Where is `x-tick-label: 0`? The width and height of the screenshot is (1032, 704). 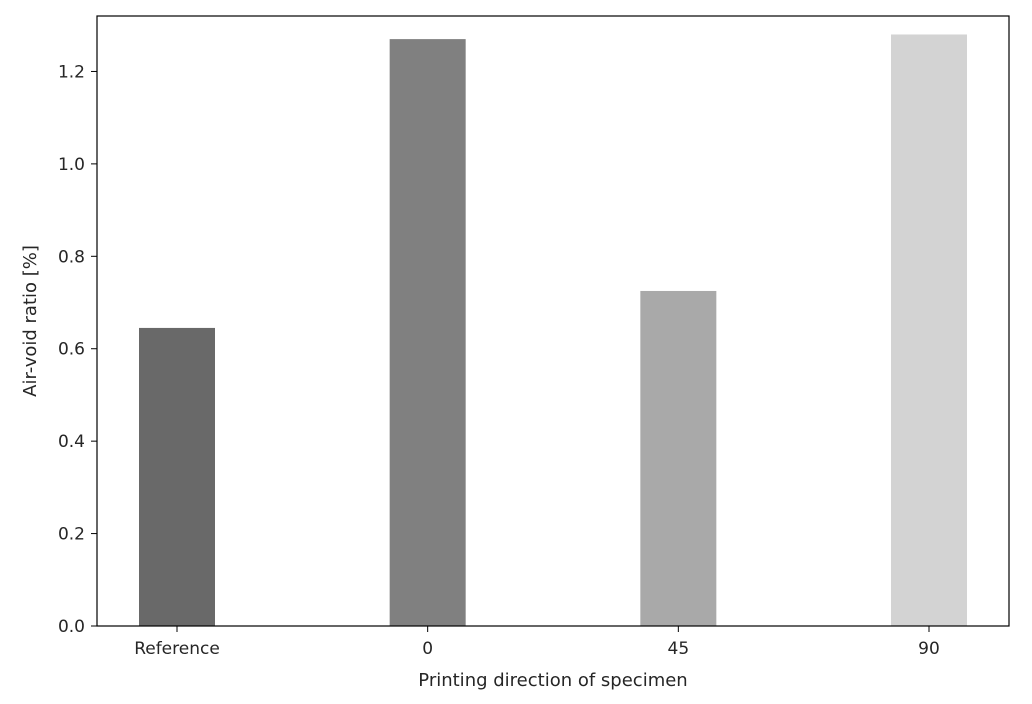
x-tick-label: 0 is located at coordinates (427, 649).